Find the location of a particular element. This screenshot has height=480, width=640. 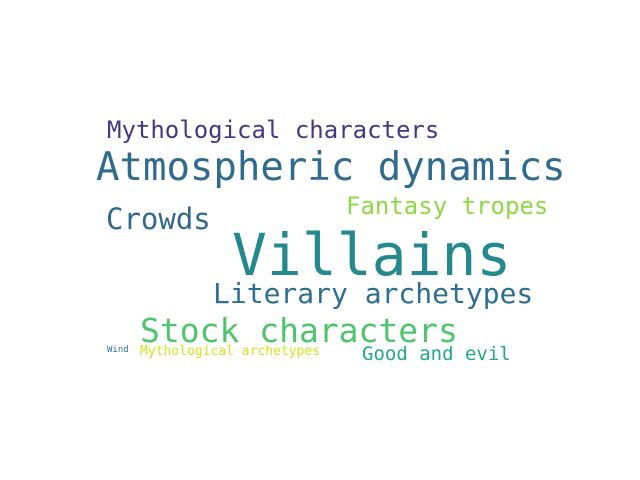

word-crowds: Crowds is located at coordinates (158, 219).